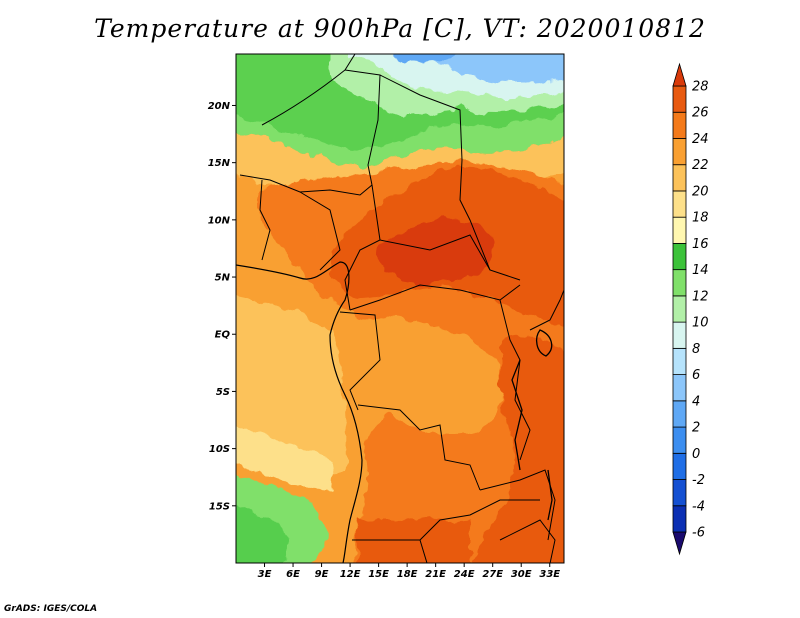  I want to click on colorbar-label-1: -4, so click(698, 506).